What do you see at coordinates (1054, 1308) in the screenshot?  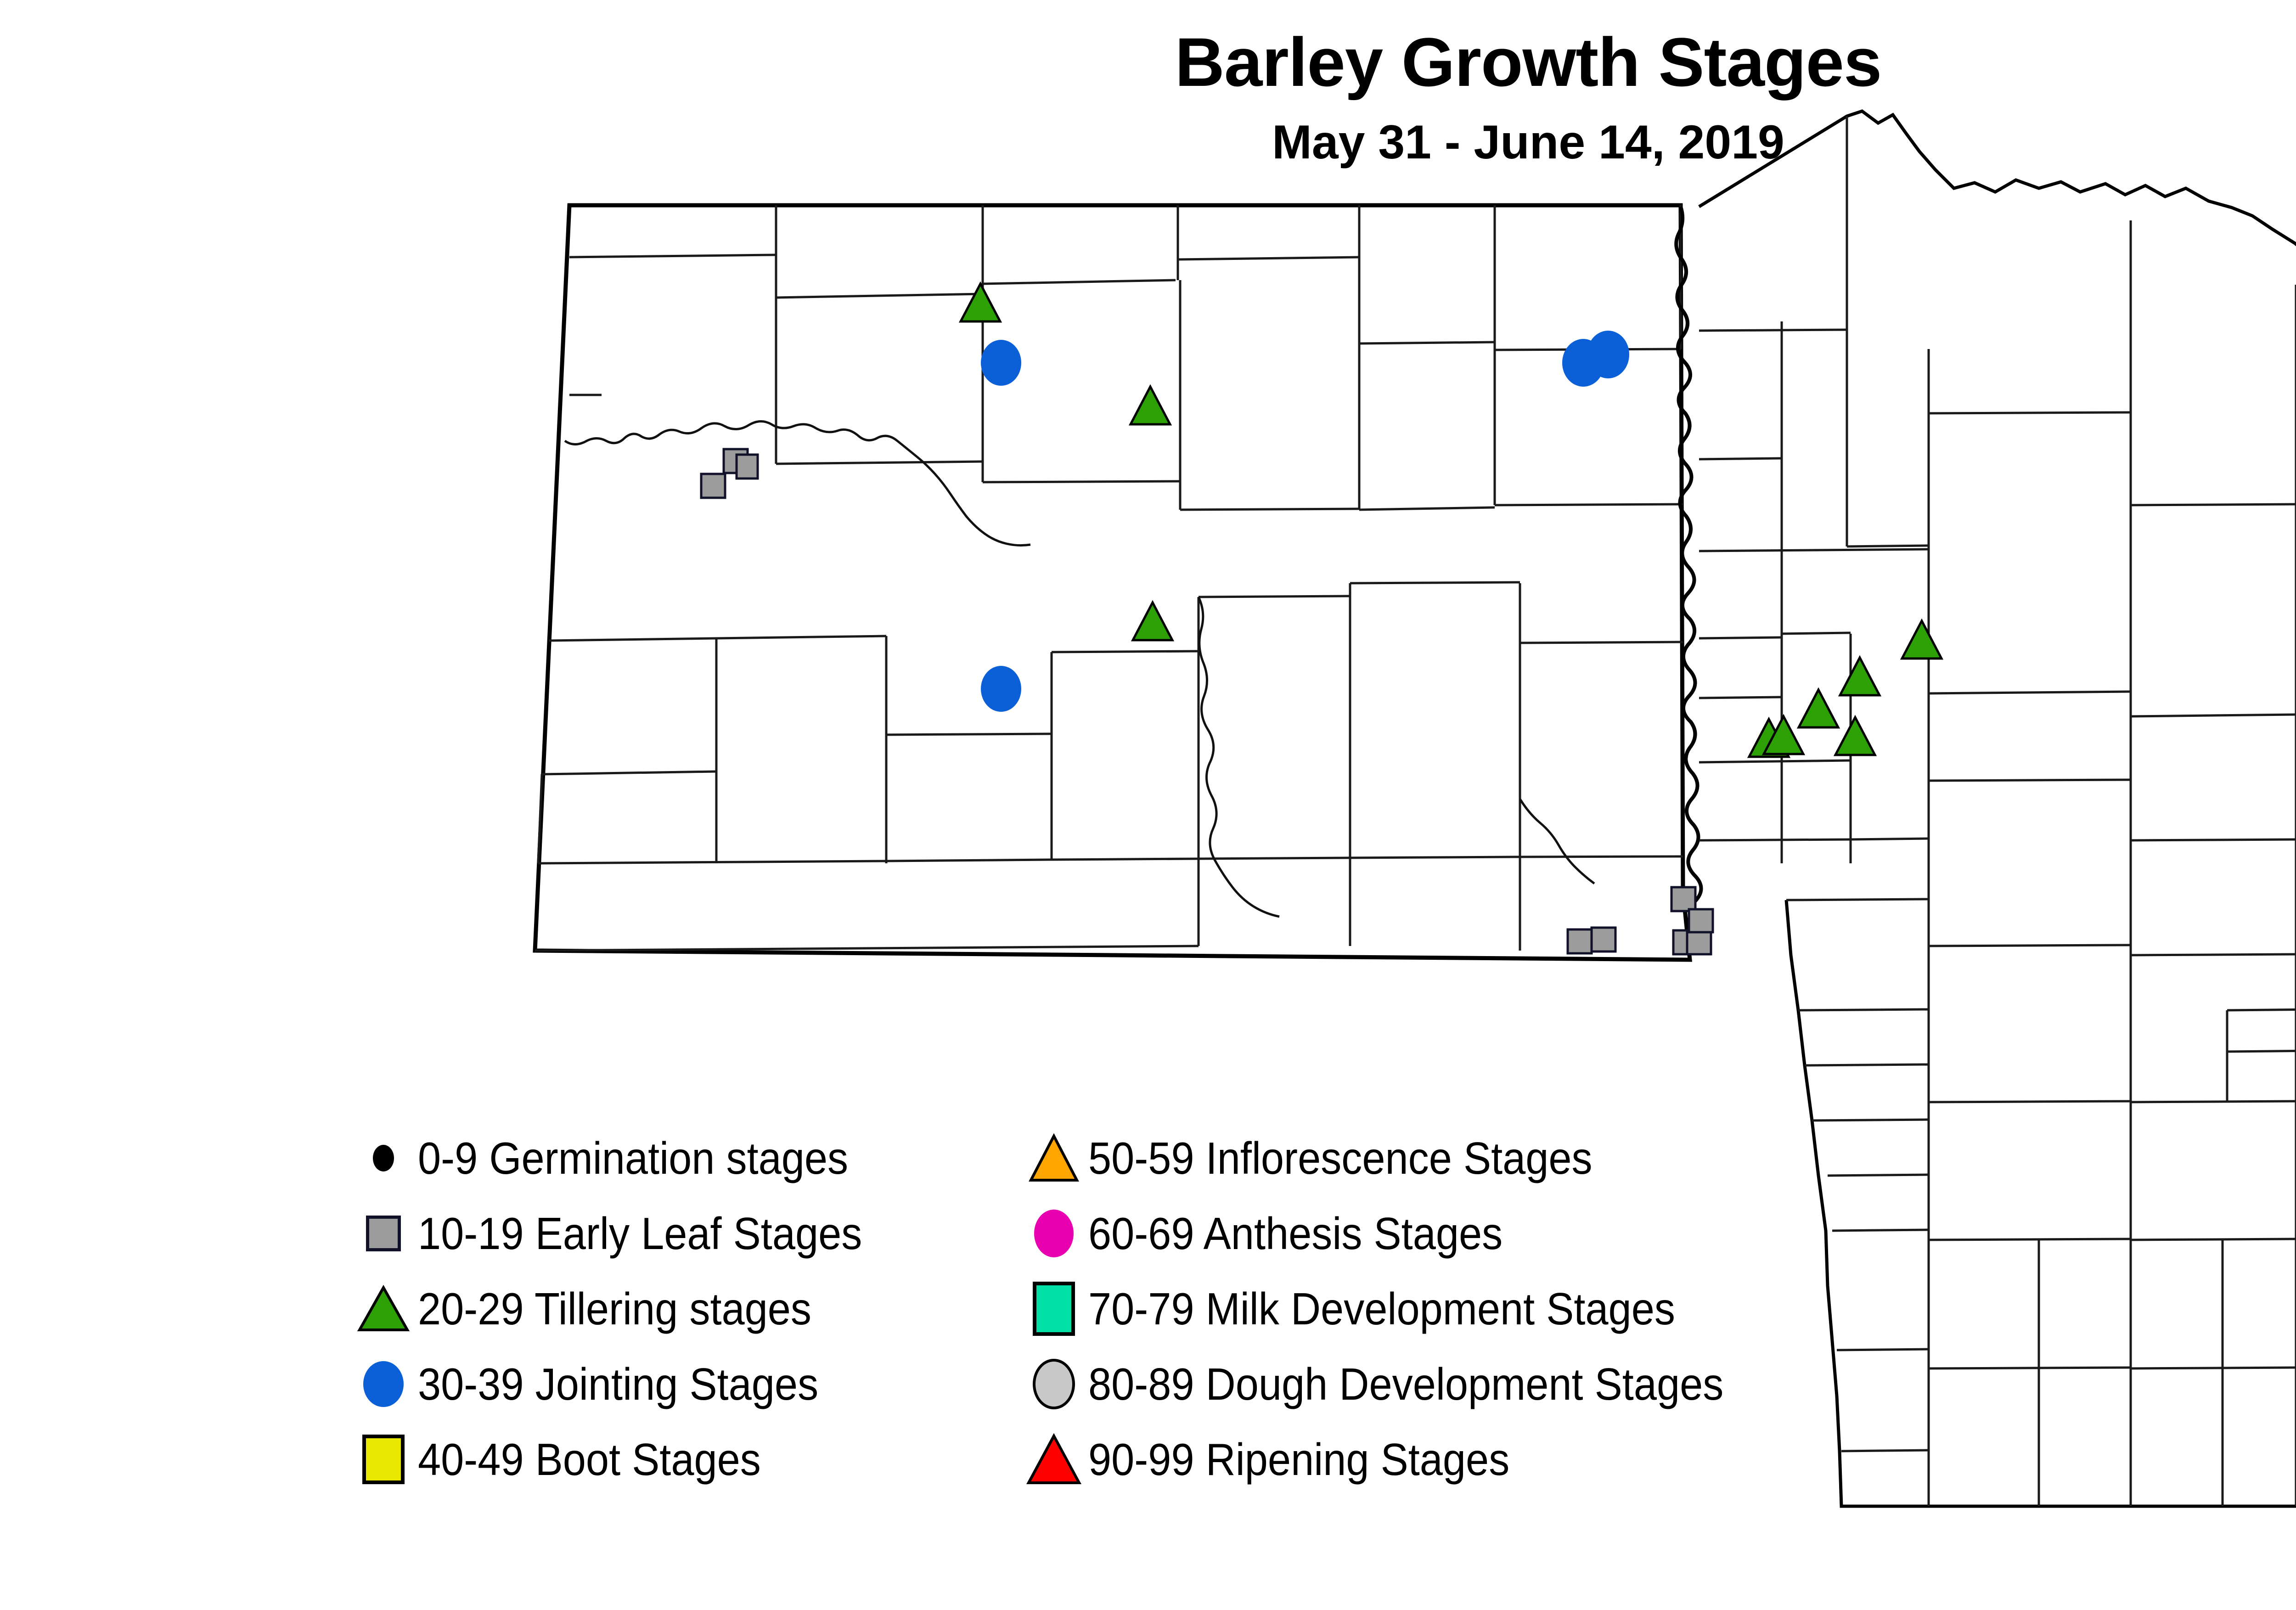 I see `square-teal-icon` at bounding box center [1054, 1308].